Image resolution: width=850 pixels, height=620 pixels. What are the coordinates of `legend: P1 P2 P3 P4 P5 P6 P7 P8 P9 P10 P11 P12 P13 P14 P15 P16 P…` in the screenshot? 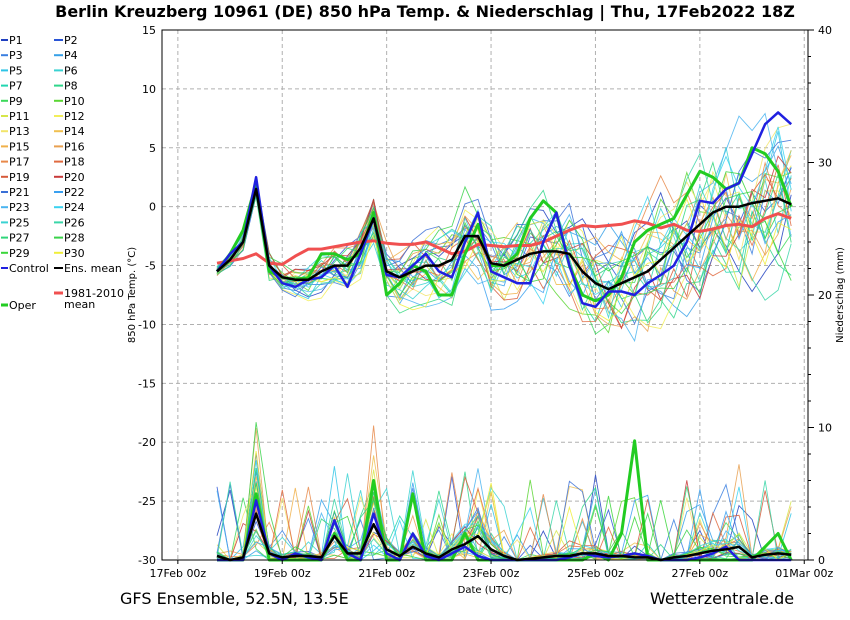 It's located at (62, 173).